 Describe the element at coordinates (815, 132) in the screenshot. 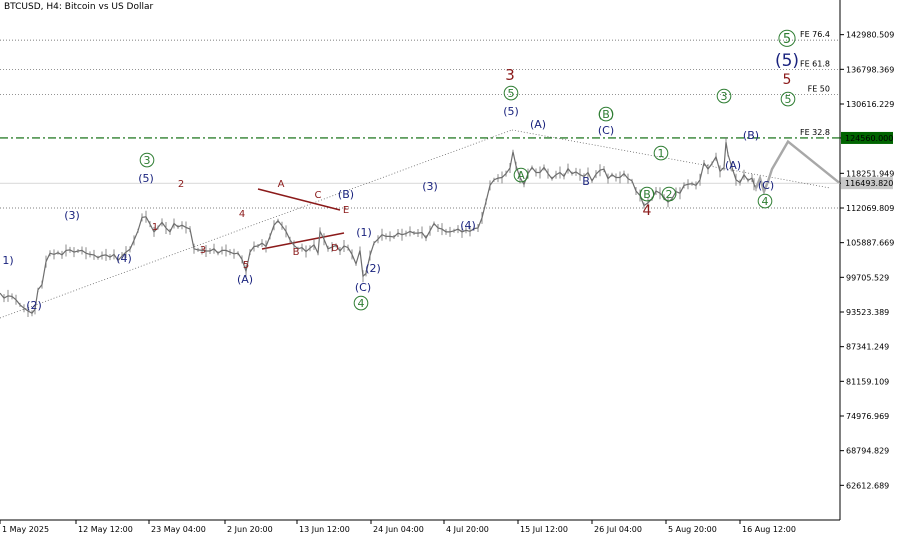

I see `level-label: FE 32.8` at that location.